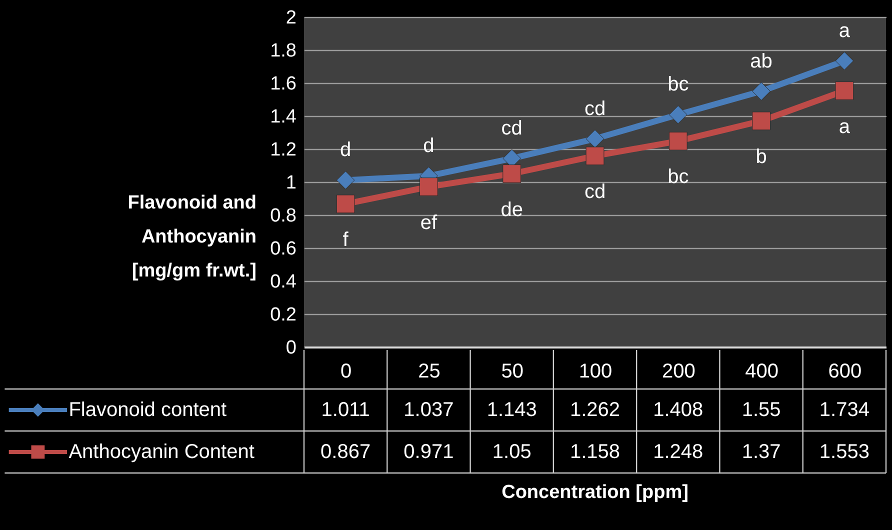  I want to click on x-tick-label: 200, so click(679, 371).